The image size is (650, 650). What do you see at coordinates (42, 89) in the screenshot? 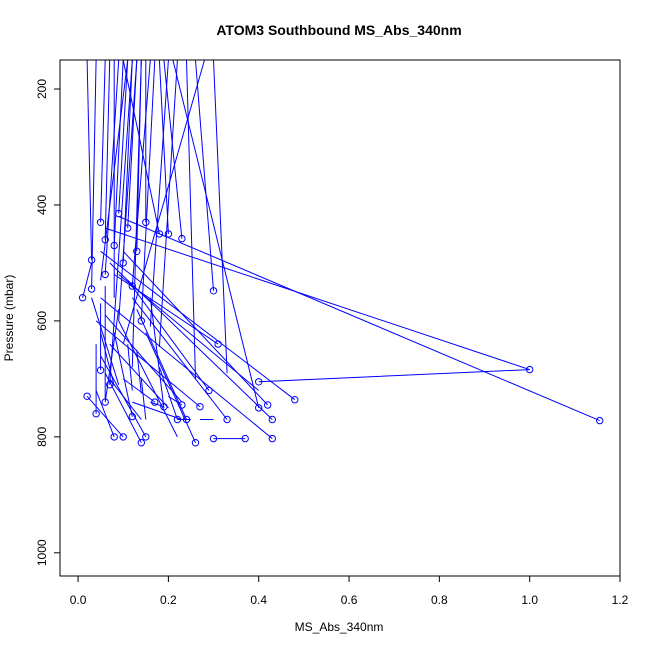
I see `y-tick-label-0: 200` at bounding box center [42, 89].